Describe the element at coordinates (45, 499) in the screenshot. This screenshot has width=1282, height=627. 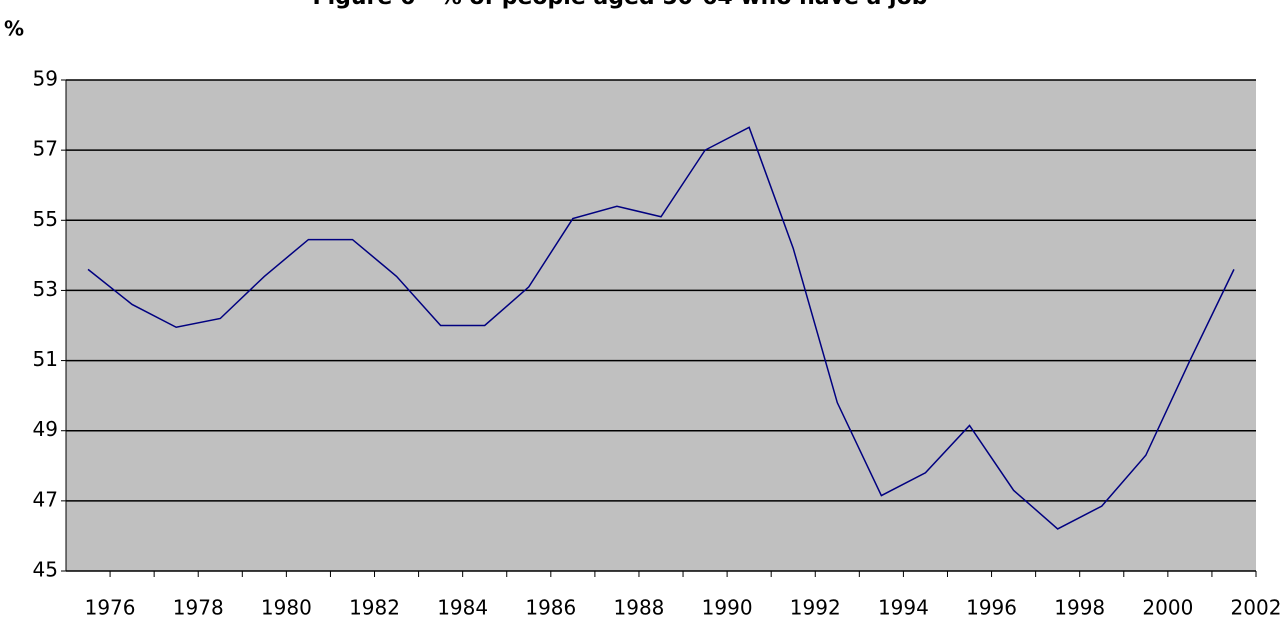
I see `y-tick-label: 47` at that location.